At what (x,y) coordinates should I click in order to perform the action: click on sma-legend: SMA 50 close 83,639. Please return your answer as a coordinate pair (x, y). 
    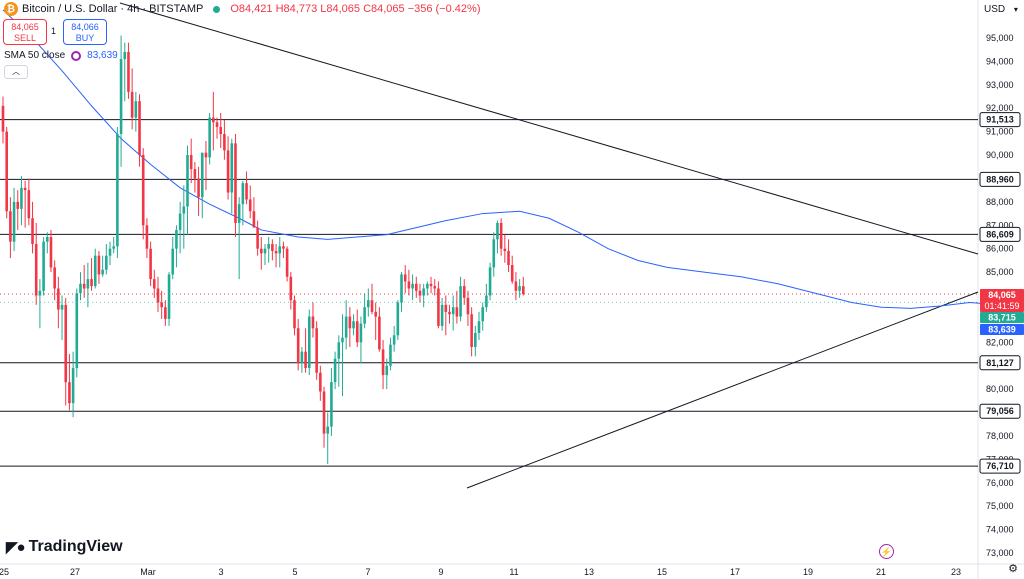
    Looking at the image, I should click on (61, 55).